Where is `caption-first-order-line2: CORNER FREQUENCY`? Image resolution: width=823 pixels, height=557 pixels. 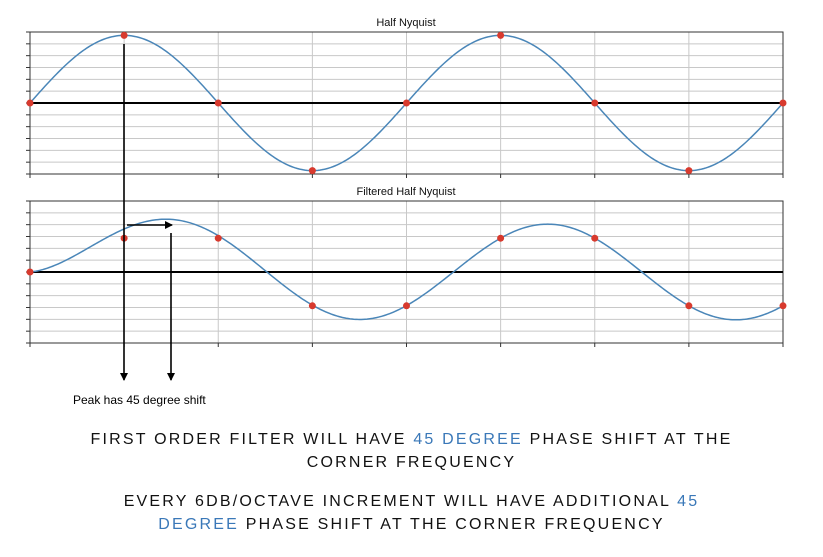 caption-first-order-line2: CORNER FREQUENCY is located at coordinates (411, 462).